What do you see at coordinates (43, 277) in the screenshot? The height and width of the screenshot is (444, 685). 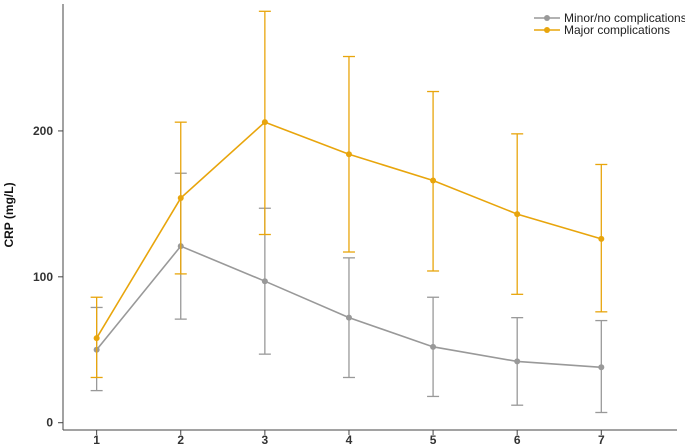 I see `y-tick-label: 100` at bounding box center [43, 277].